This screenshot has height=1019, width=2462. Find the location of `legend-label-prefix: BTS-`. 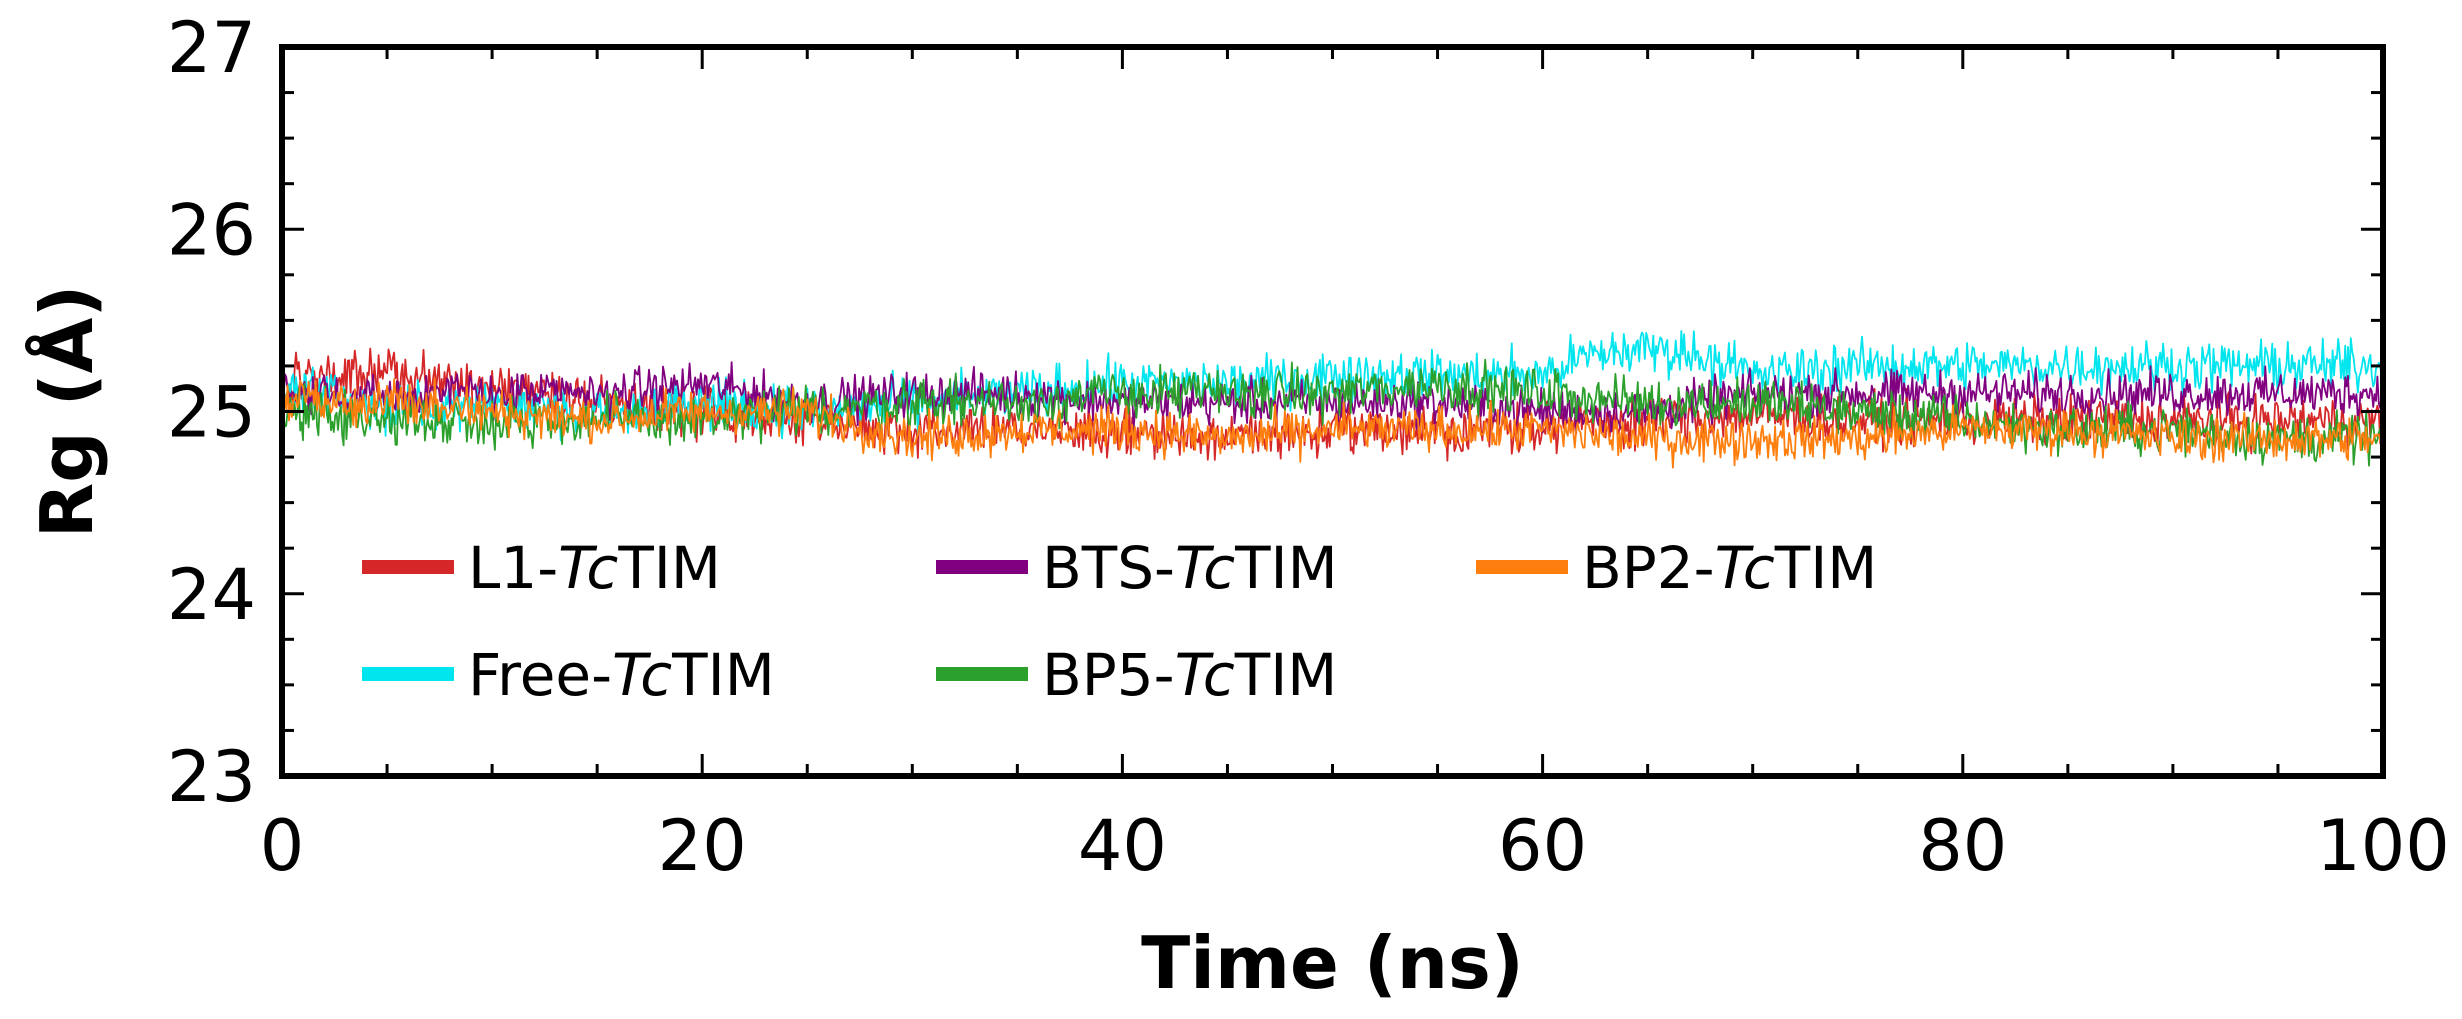

legend-label-prefix: BTS- is located at coordinates (1108, 568).